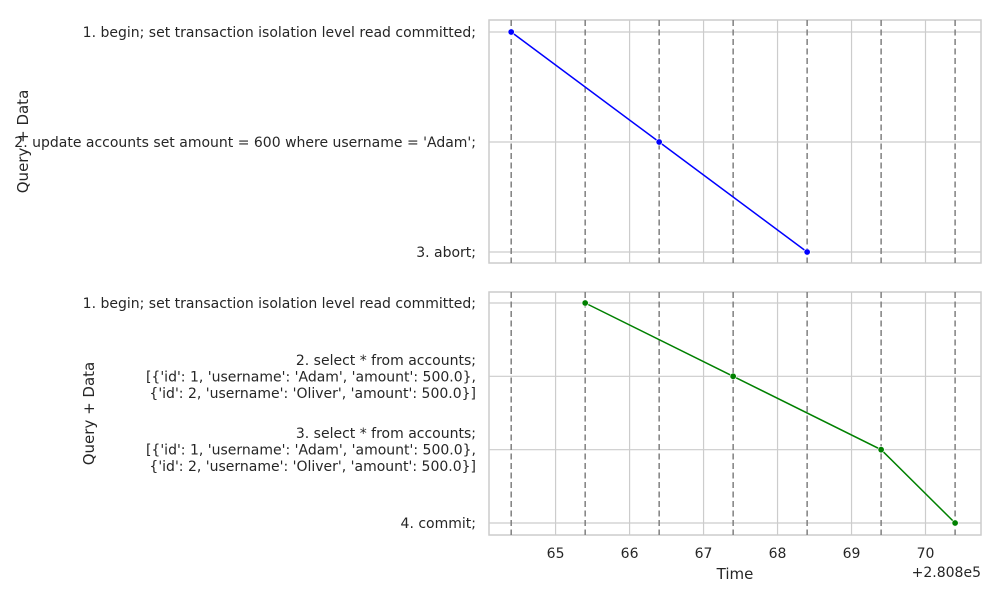  What do you see at coordinates (556, 554) in the screenshot?
I see `x-tick-label: 65` at bounding box center [556, 554].